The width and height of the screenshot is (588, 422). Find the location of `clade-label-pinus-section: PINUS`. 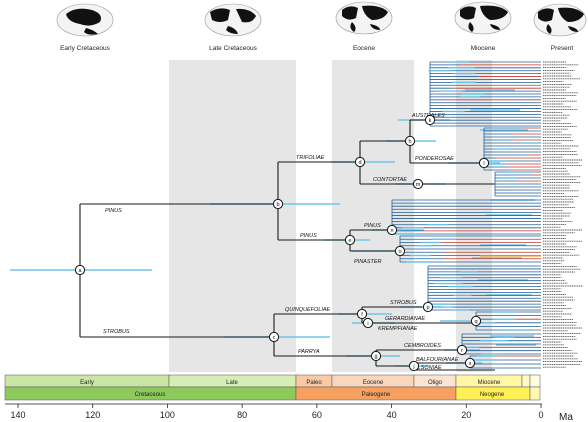

clade-label-pinus-section: PINUS is located at coordinates (308, 236).